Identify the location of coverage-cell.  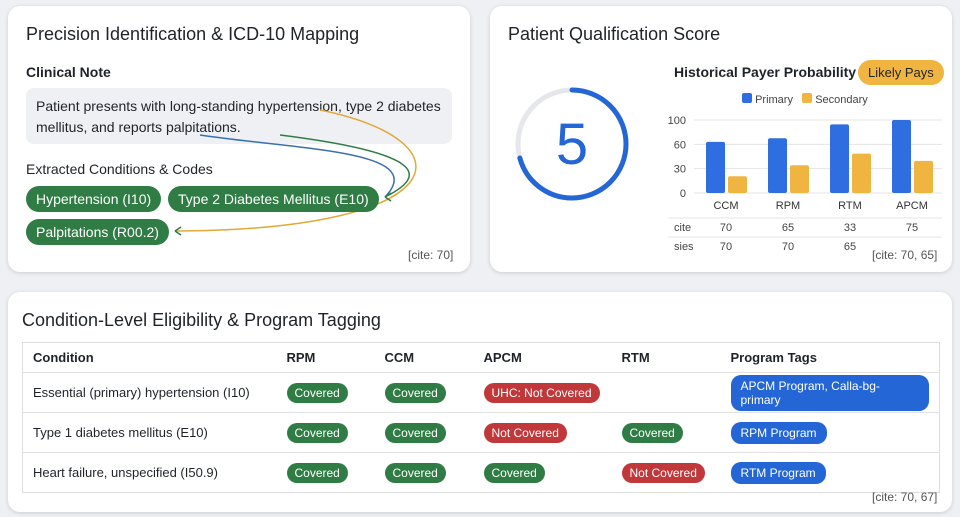
(666, 392).